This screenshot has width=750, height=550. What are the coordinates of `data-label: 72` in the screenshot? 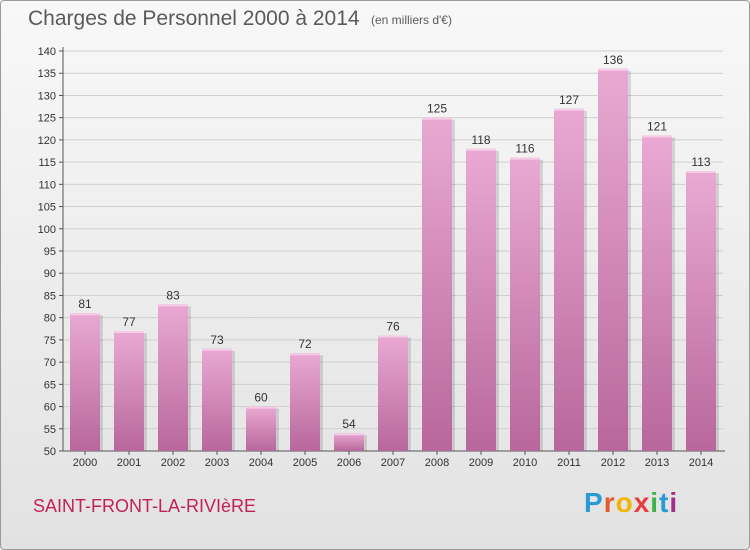 It's located at (305, 344).